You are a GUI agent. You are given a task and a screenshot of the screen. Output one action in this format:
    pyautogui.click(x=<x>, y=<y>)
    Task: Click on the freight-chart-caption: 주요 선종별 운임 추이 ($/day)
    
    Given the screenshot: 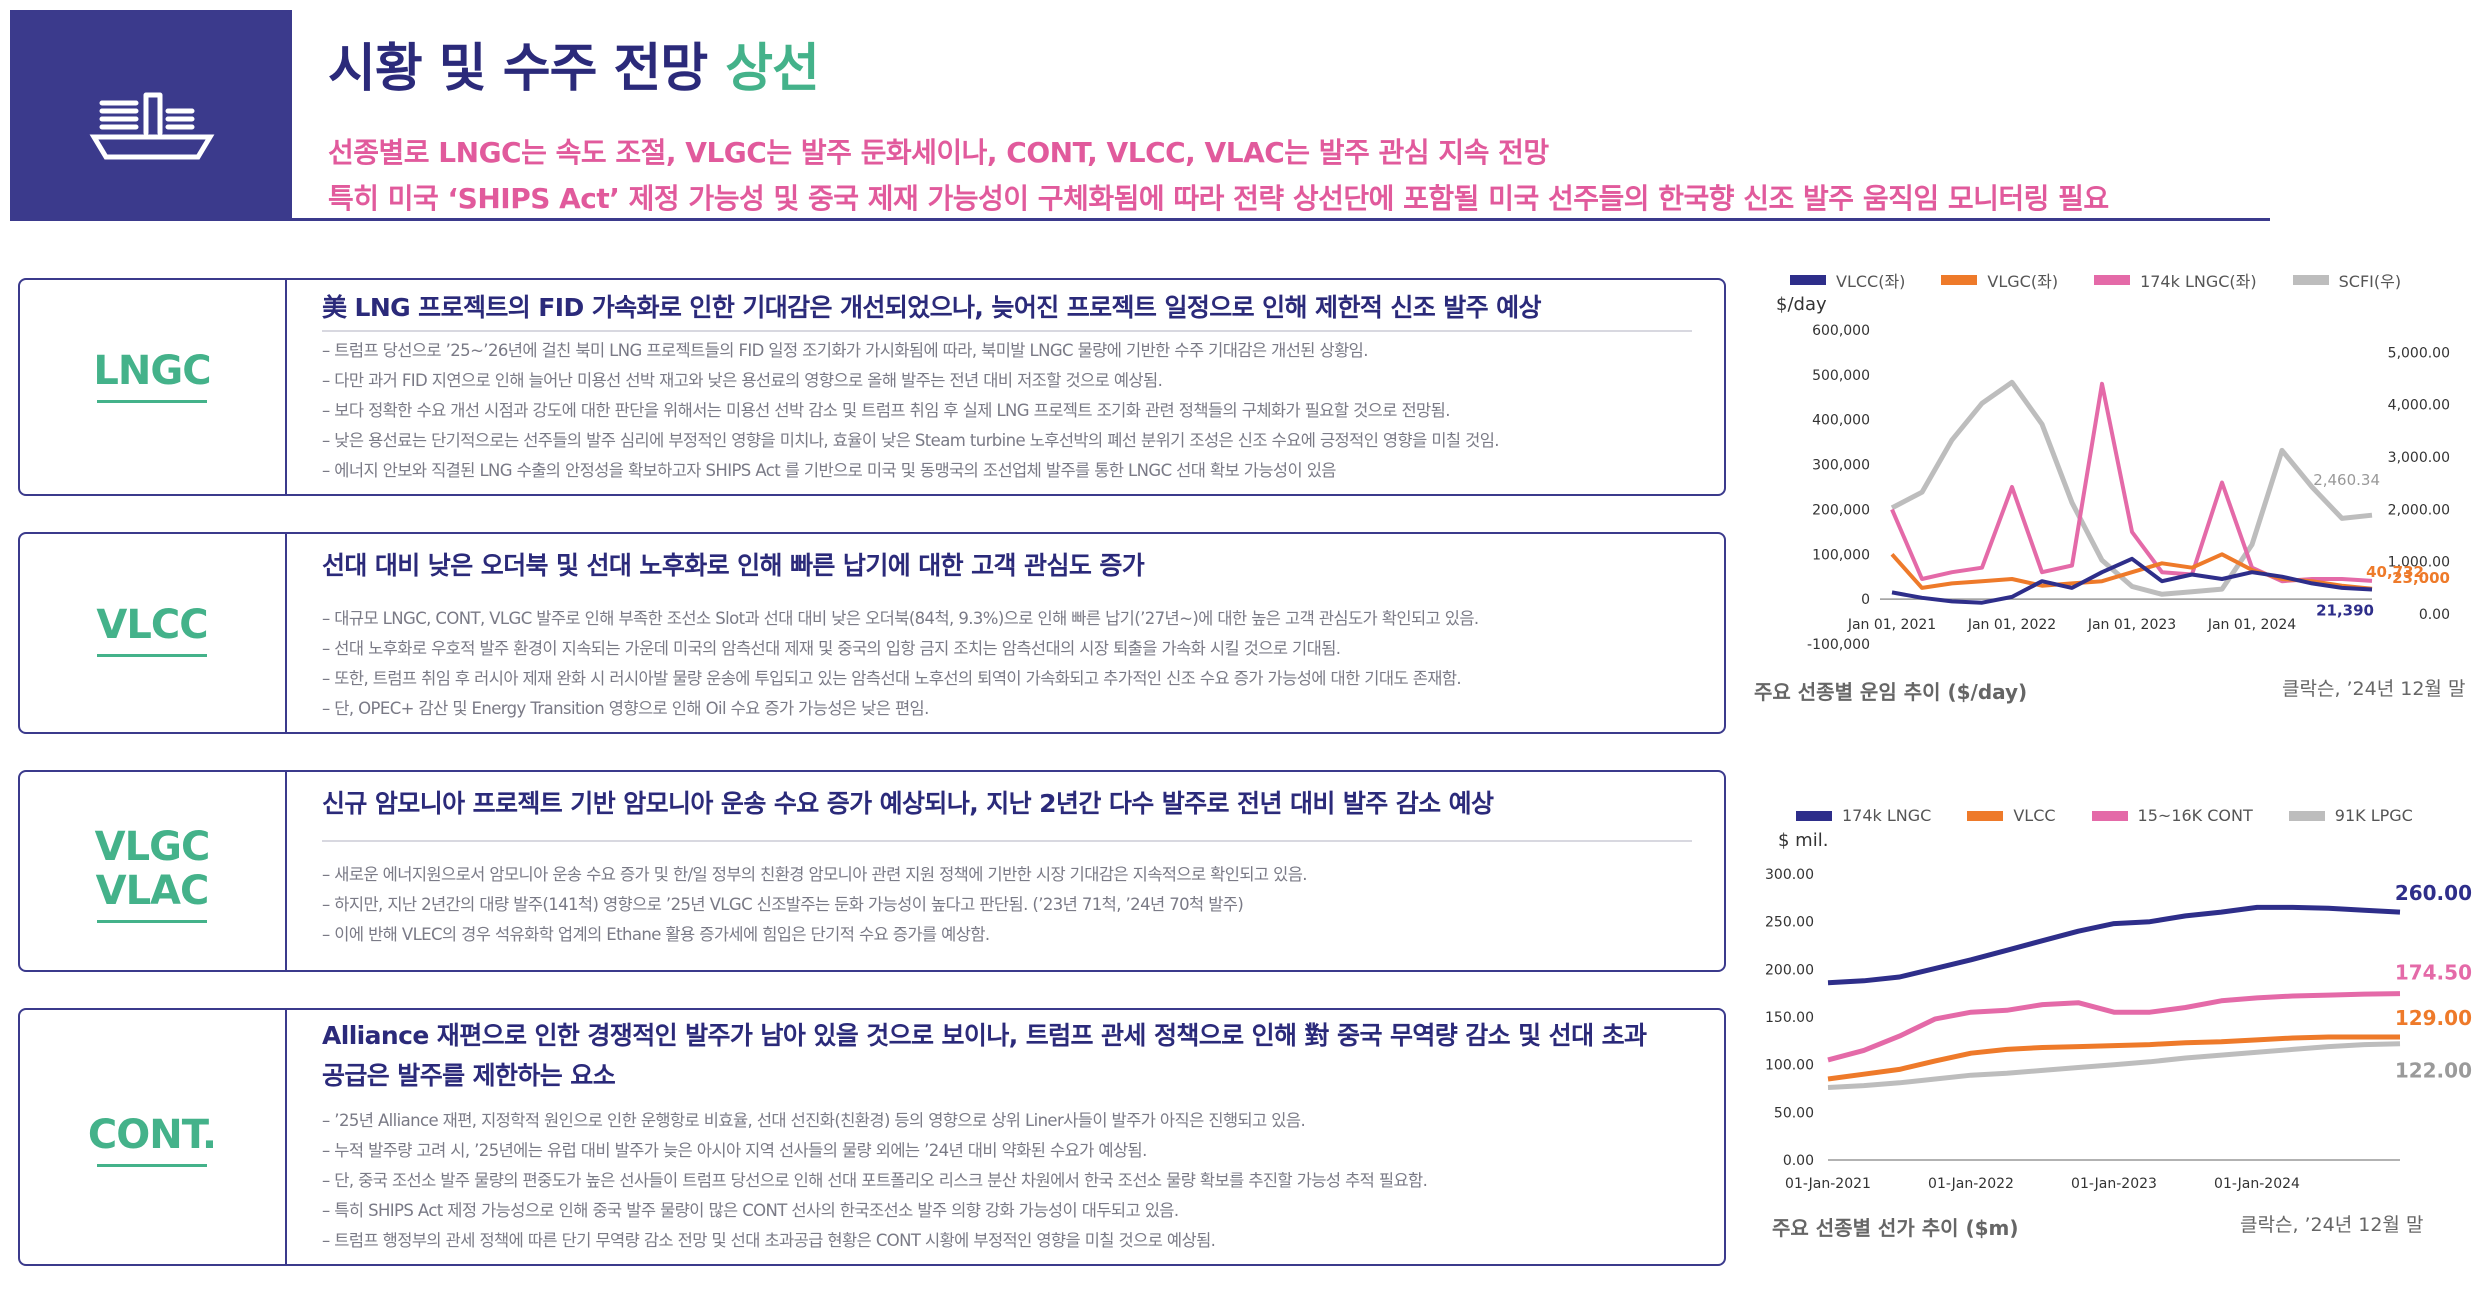 What is the action you would take?
    pyautogui.click(x=1891, y=692)
    